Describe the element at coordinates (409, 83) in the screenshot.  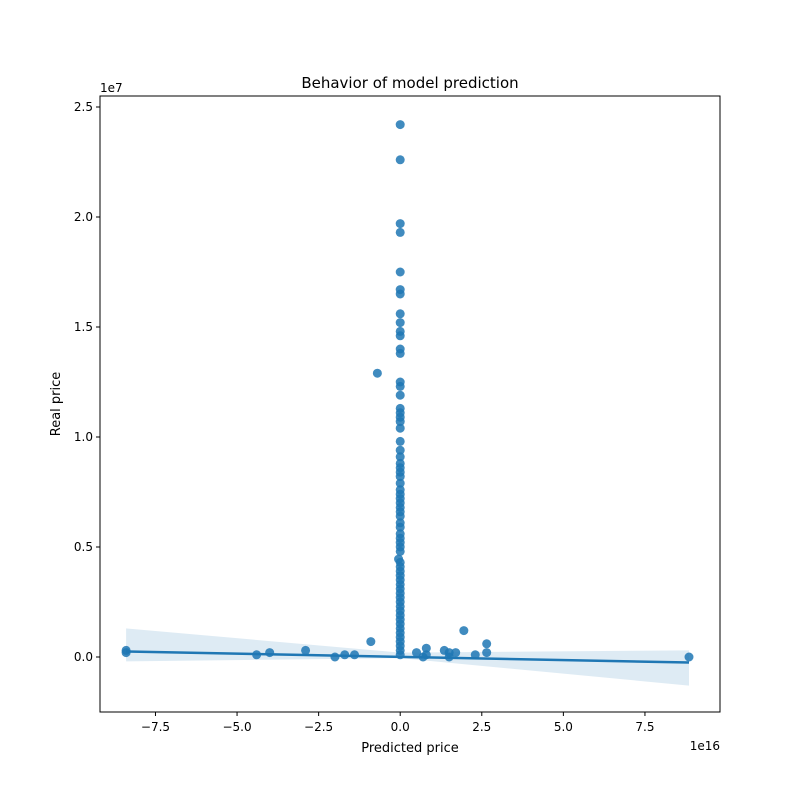
I see `chart-title: Behavior of model prediction` at that location.